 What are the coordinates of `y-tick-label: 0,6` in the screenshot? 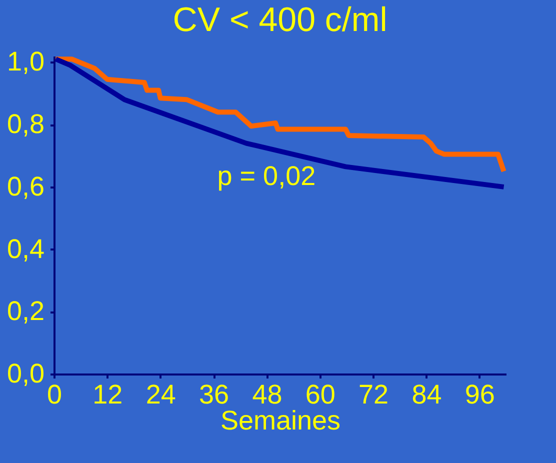 It's located at (25, 186).